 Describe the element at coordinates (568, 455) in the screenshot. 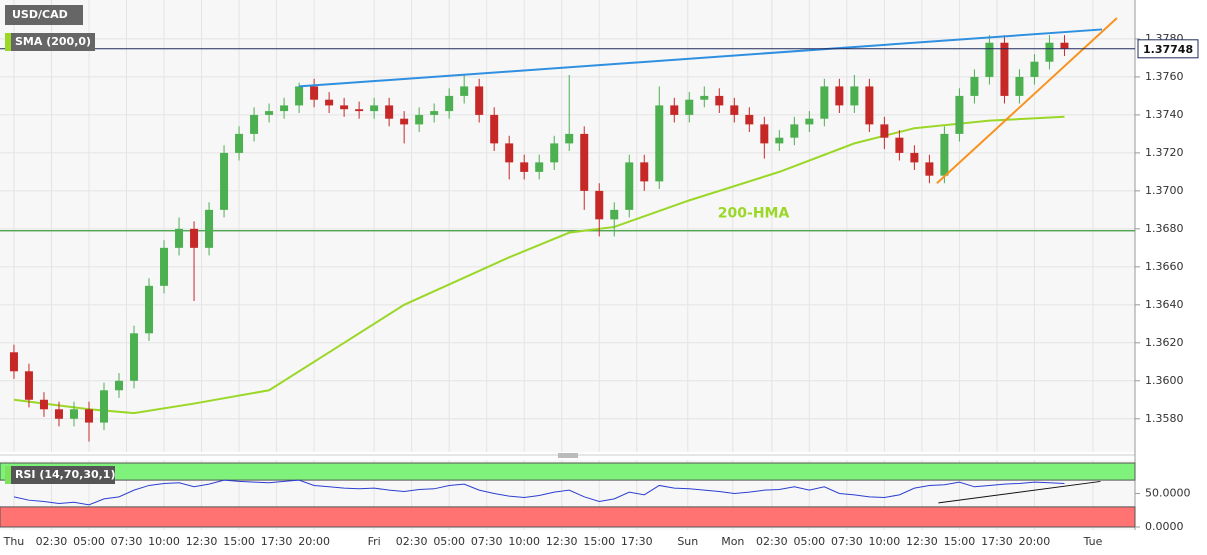

I see `resize-handle` at that location.